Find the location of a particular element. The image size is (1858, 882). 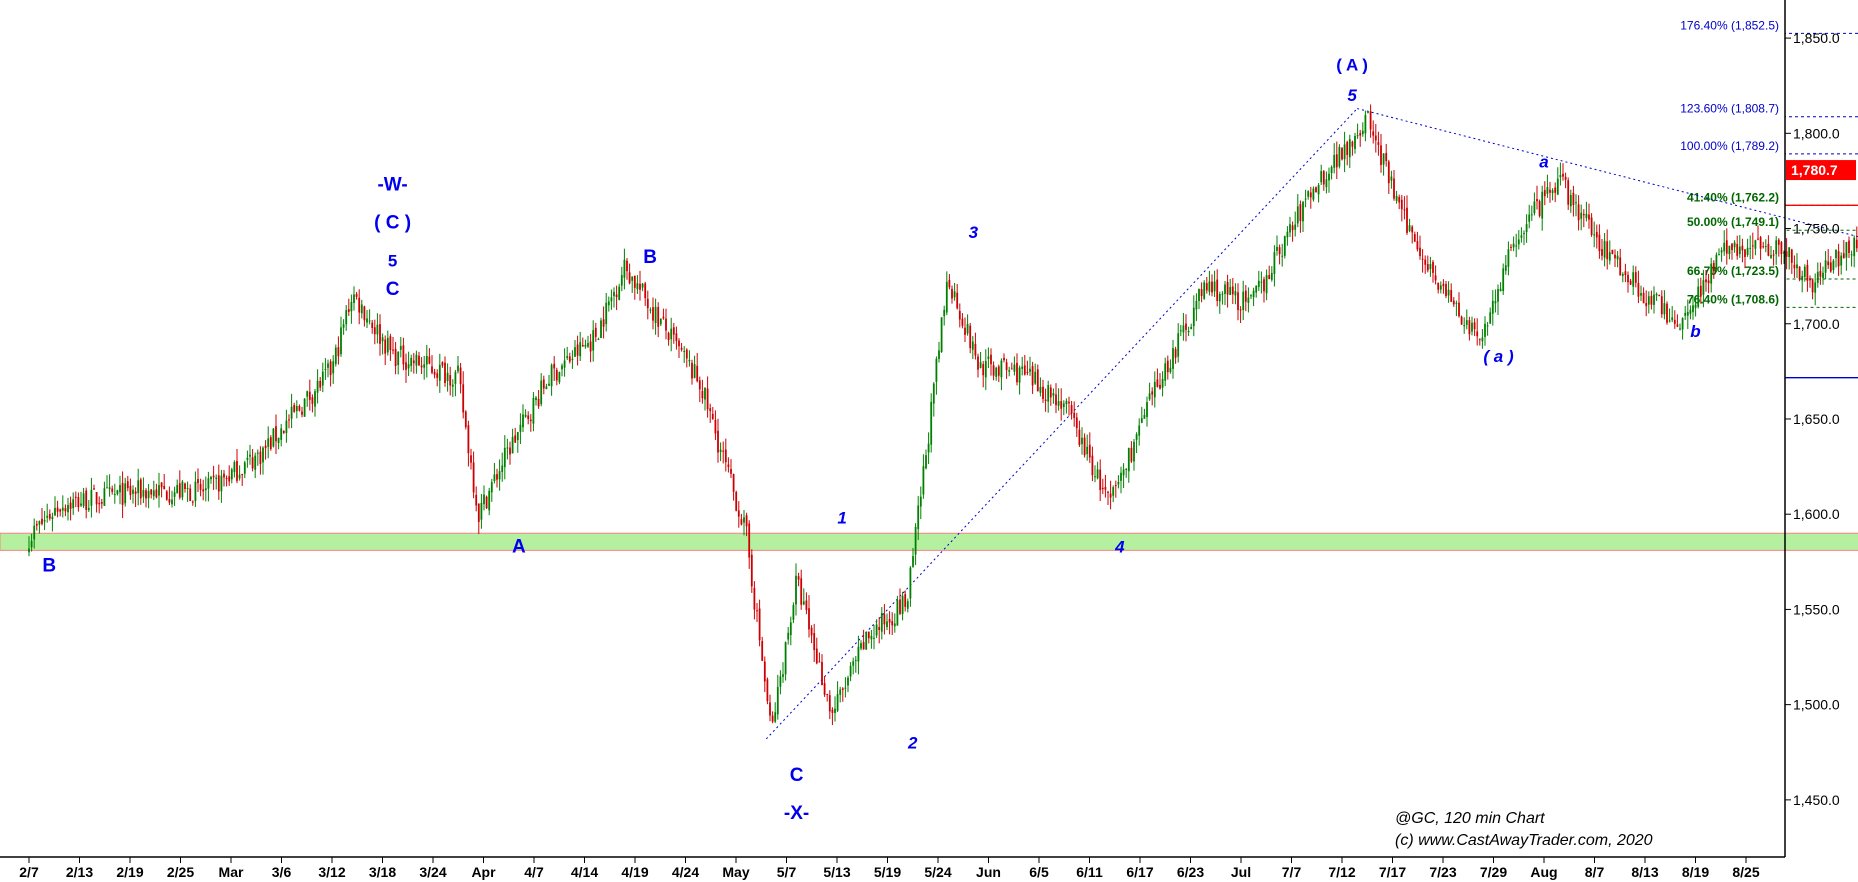

x-tick-label: 8/13 is located at coordinates (1644, 872).